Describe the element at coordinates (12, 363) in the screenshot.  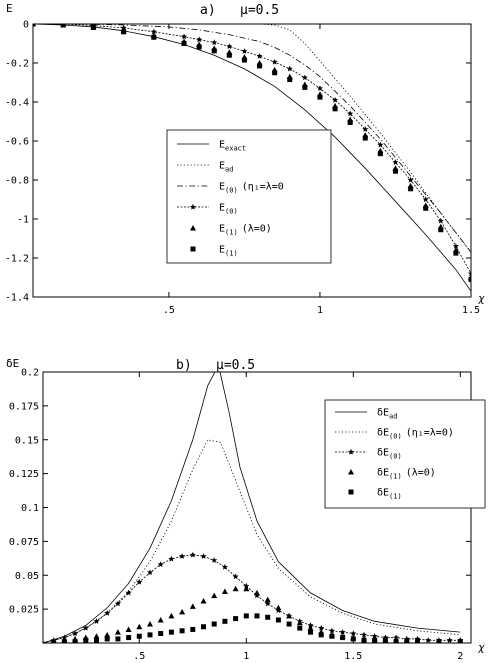
I see `y-axis-label: δE` at that location.